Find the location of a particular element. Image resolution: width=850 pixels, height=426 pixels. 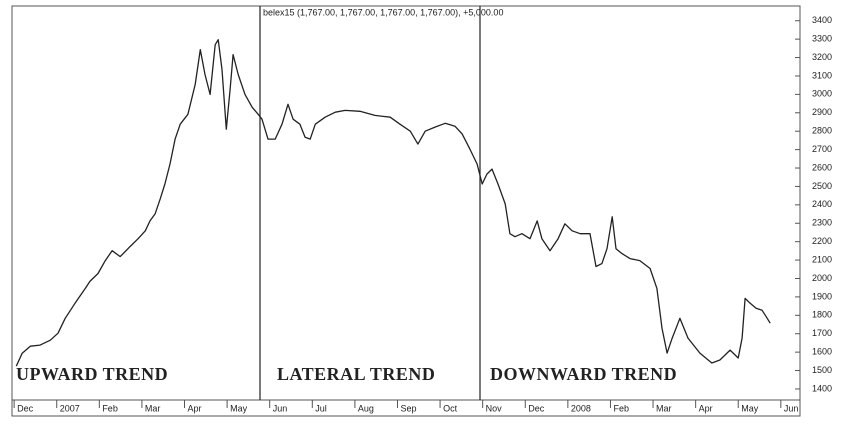

x-tick-label: Jul is located at coordinates (321, 408).